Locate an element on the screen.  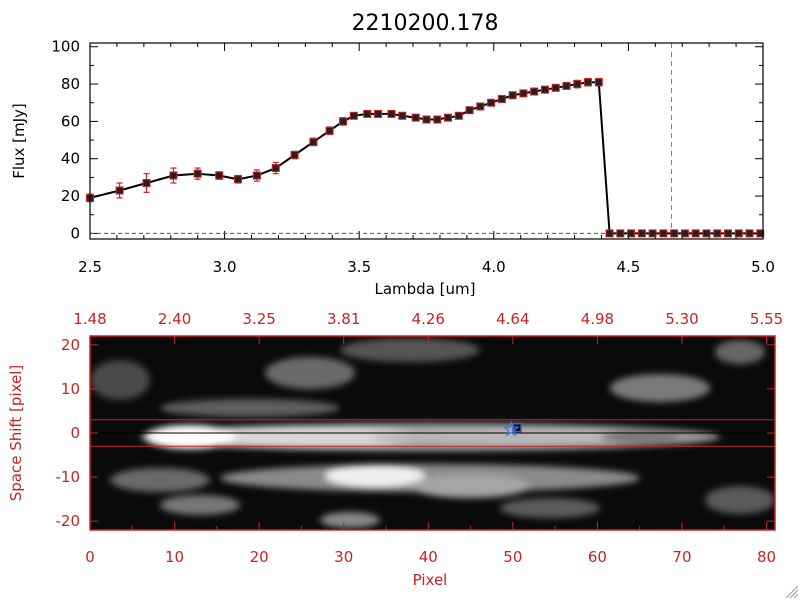
pixel-tick-label: 40 is located at coordinates (428, 557).